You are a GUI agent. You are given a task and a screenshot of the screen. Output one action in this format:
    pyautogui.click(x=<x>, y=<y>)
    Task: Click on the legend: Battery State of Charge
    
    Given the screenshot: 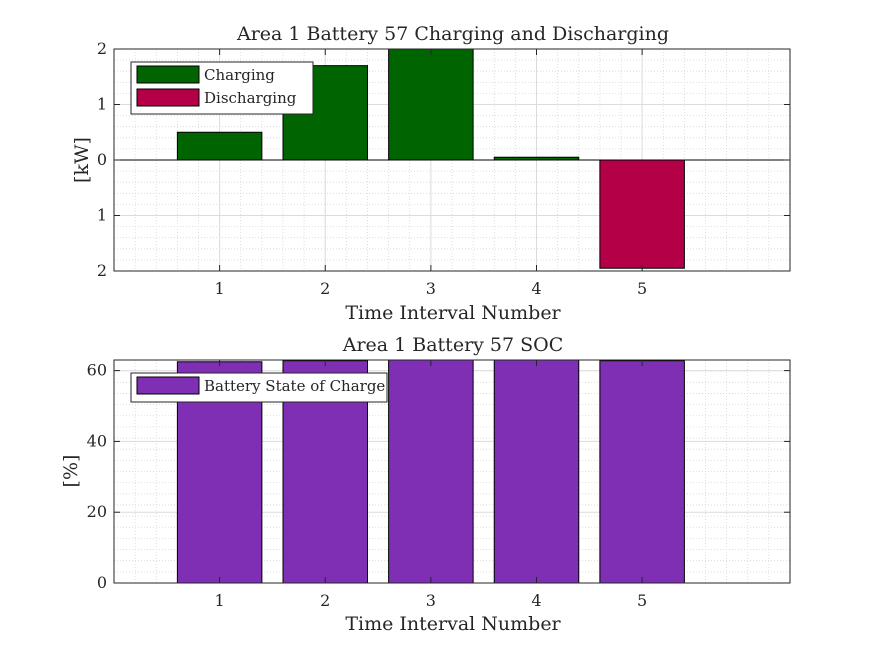 What is the action you would take?
    pyautogui.click(x=259, y=387)
    